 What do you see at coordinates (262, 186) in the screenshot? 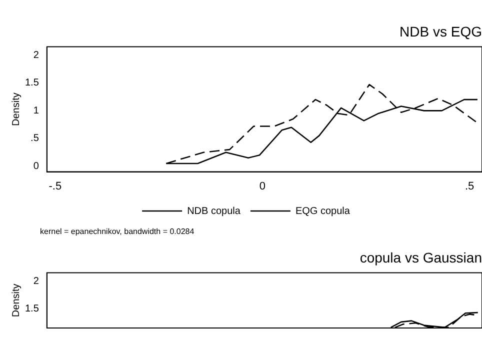
I see `x-tick-label: 0` at bounding box center [262, 186].